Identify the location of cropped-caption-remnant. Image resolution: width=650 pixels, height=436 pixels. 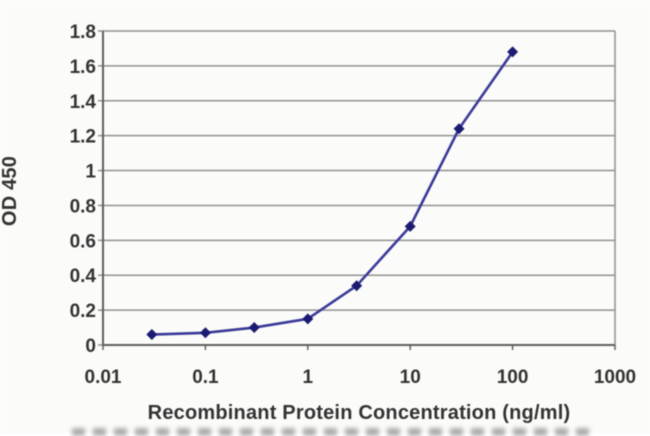
(333, 432).